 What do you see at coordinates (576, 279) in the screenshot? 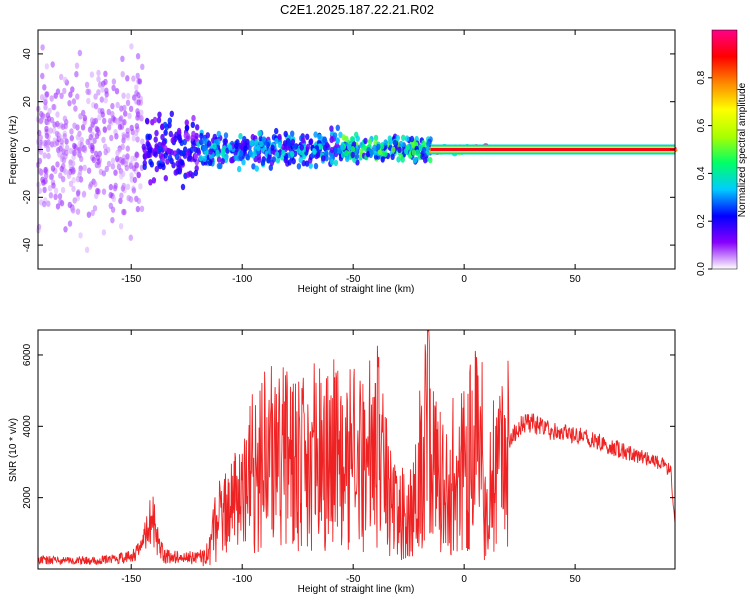
I see `spectrogram-x-tick-label: 50` at bounding box center [576, 279].